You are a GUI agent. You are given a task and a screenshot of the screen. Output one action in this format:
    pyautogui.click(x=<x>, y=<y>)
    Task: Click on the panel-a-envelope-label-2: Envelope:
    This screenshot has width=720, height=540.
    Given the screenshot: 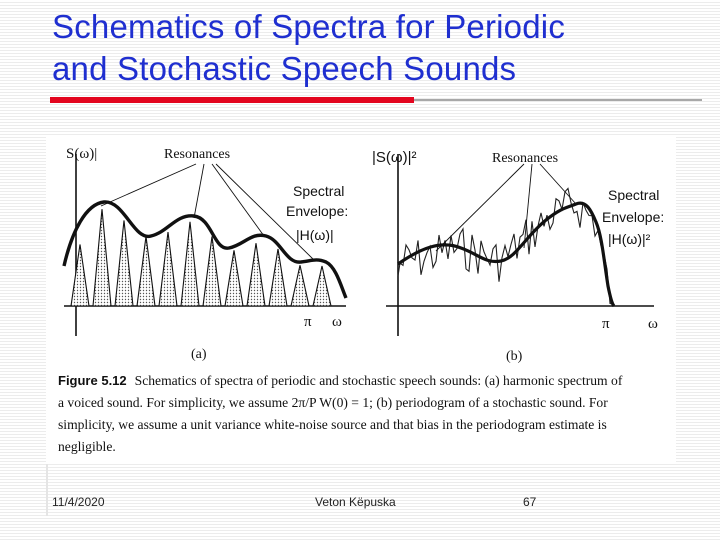 What is the action you would take?
    pyautogui.click(x=317, y=211)
    